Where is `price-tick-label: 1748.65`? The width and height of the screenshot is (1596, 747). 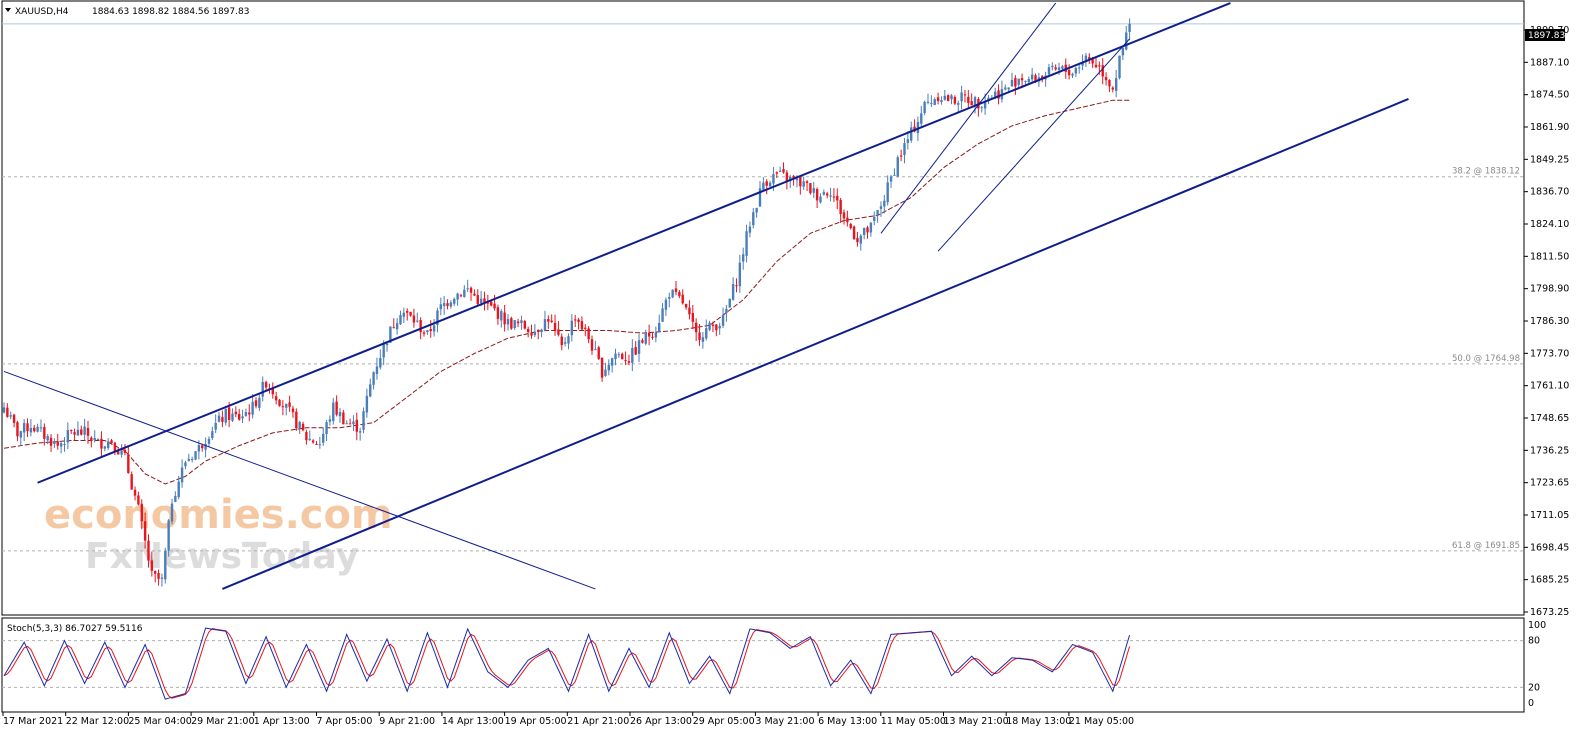
price-tick-label: 1748.65 is located at coordinates (1549, 418).